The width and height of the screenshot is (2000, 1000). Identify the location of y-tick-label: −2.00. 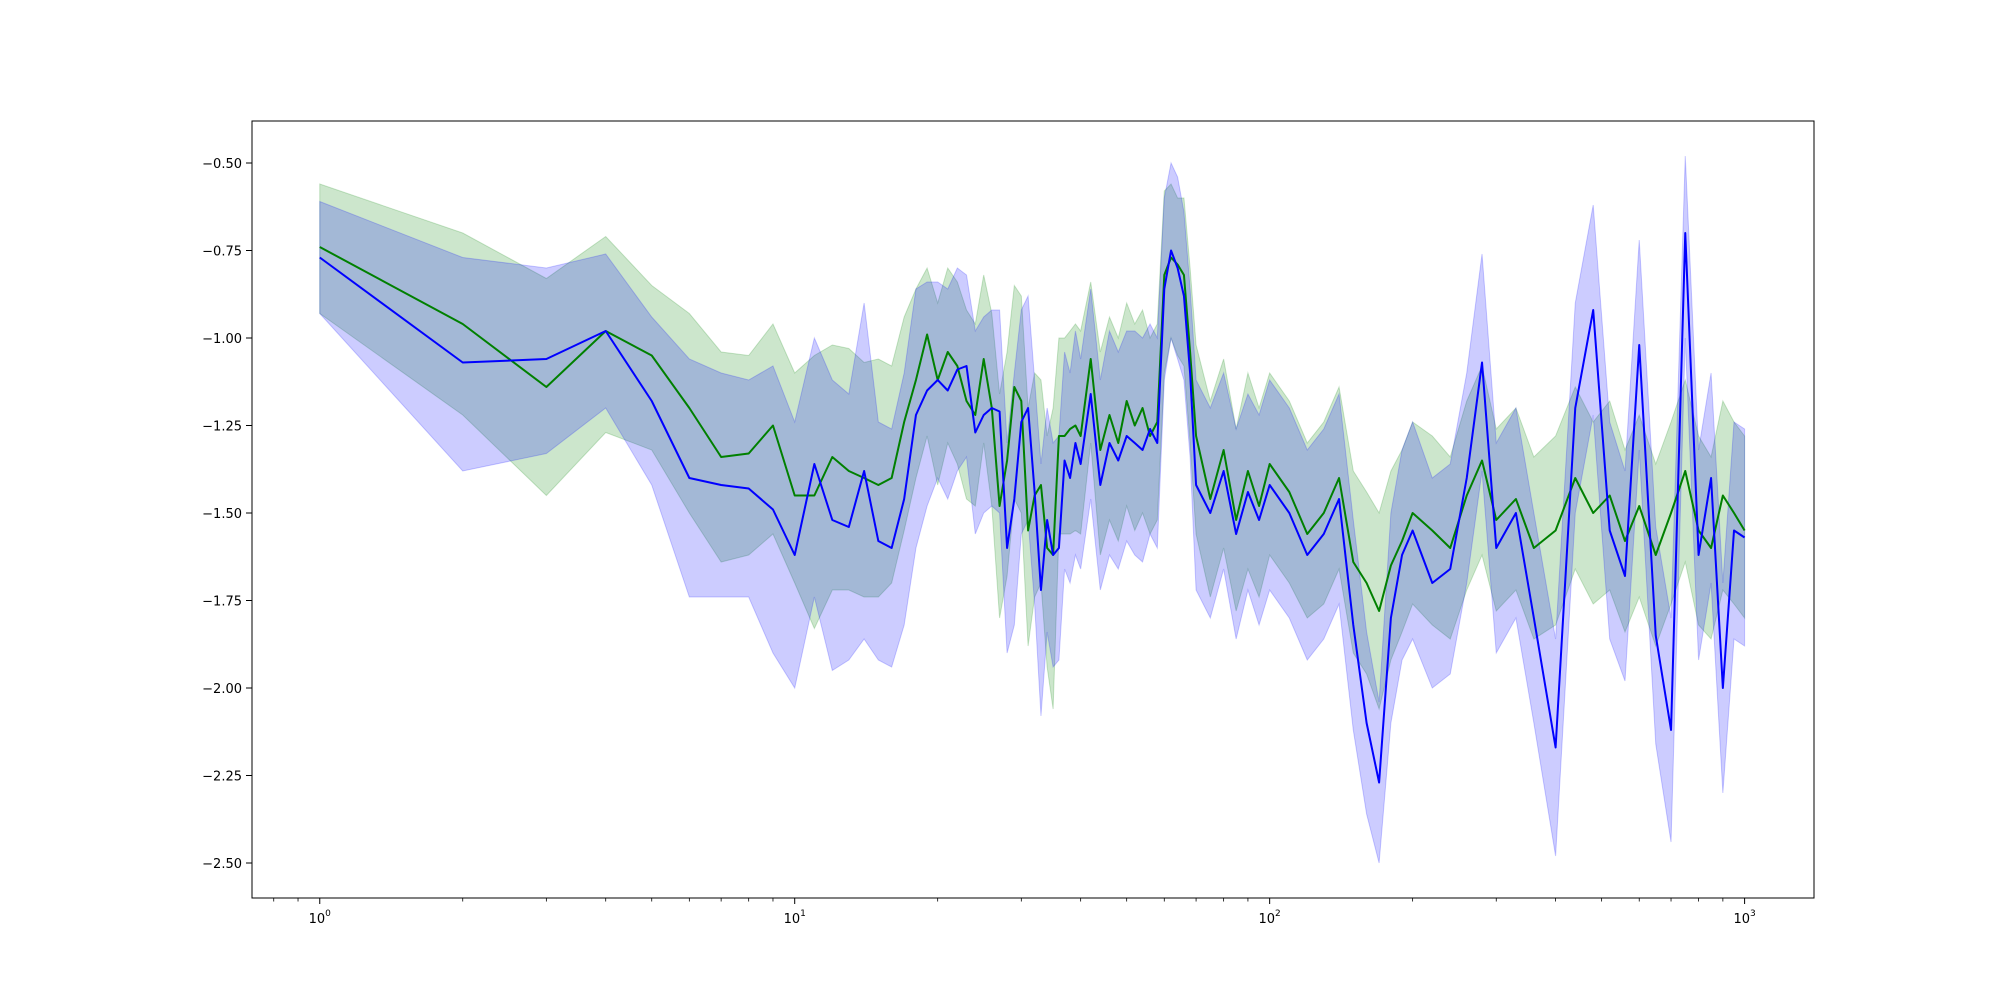
(222, 689).